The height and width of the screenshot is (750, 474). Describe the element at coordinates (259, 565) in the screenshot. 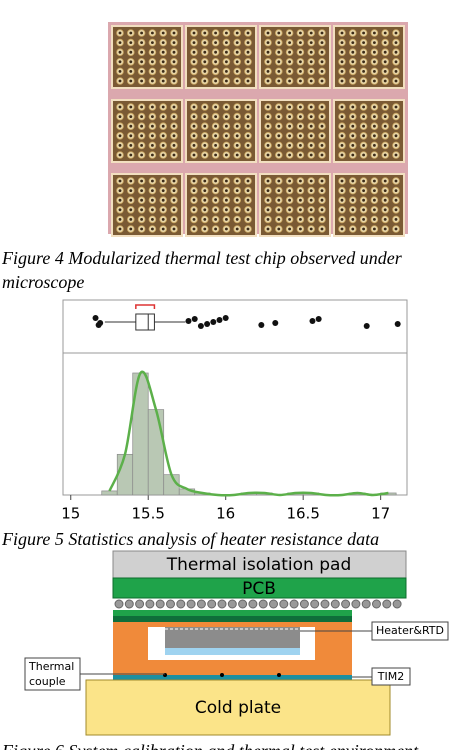

I see `layer-label: Thermal isolation pad` at that location.